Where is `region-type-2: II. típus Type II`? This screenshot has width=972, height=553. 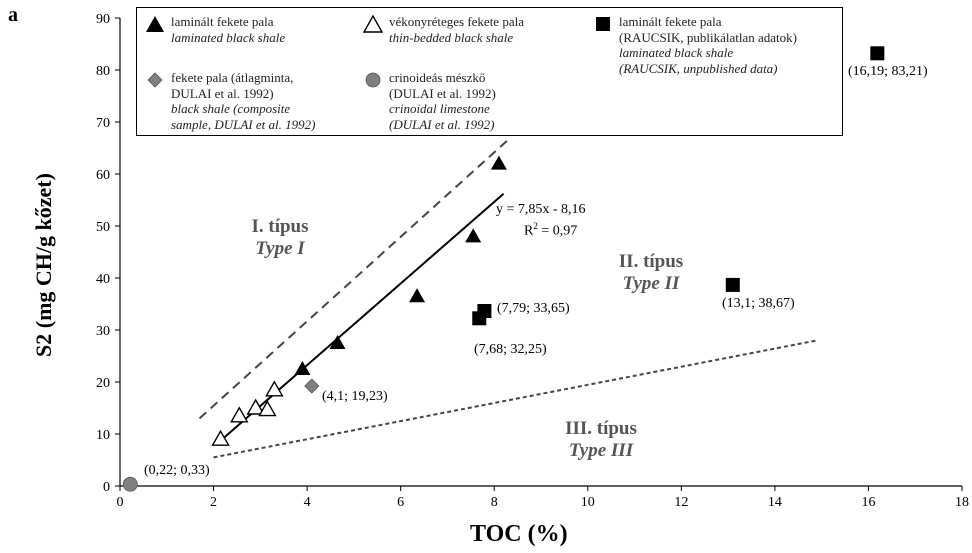 region-type-2: II. típus Type II is located at coordinates (651, 273).